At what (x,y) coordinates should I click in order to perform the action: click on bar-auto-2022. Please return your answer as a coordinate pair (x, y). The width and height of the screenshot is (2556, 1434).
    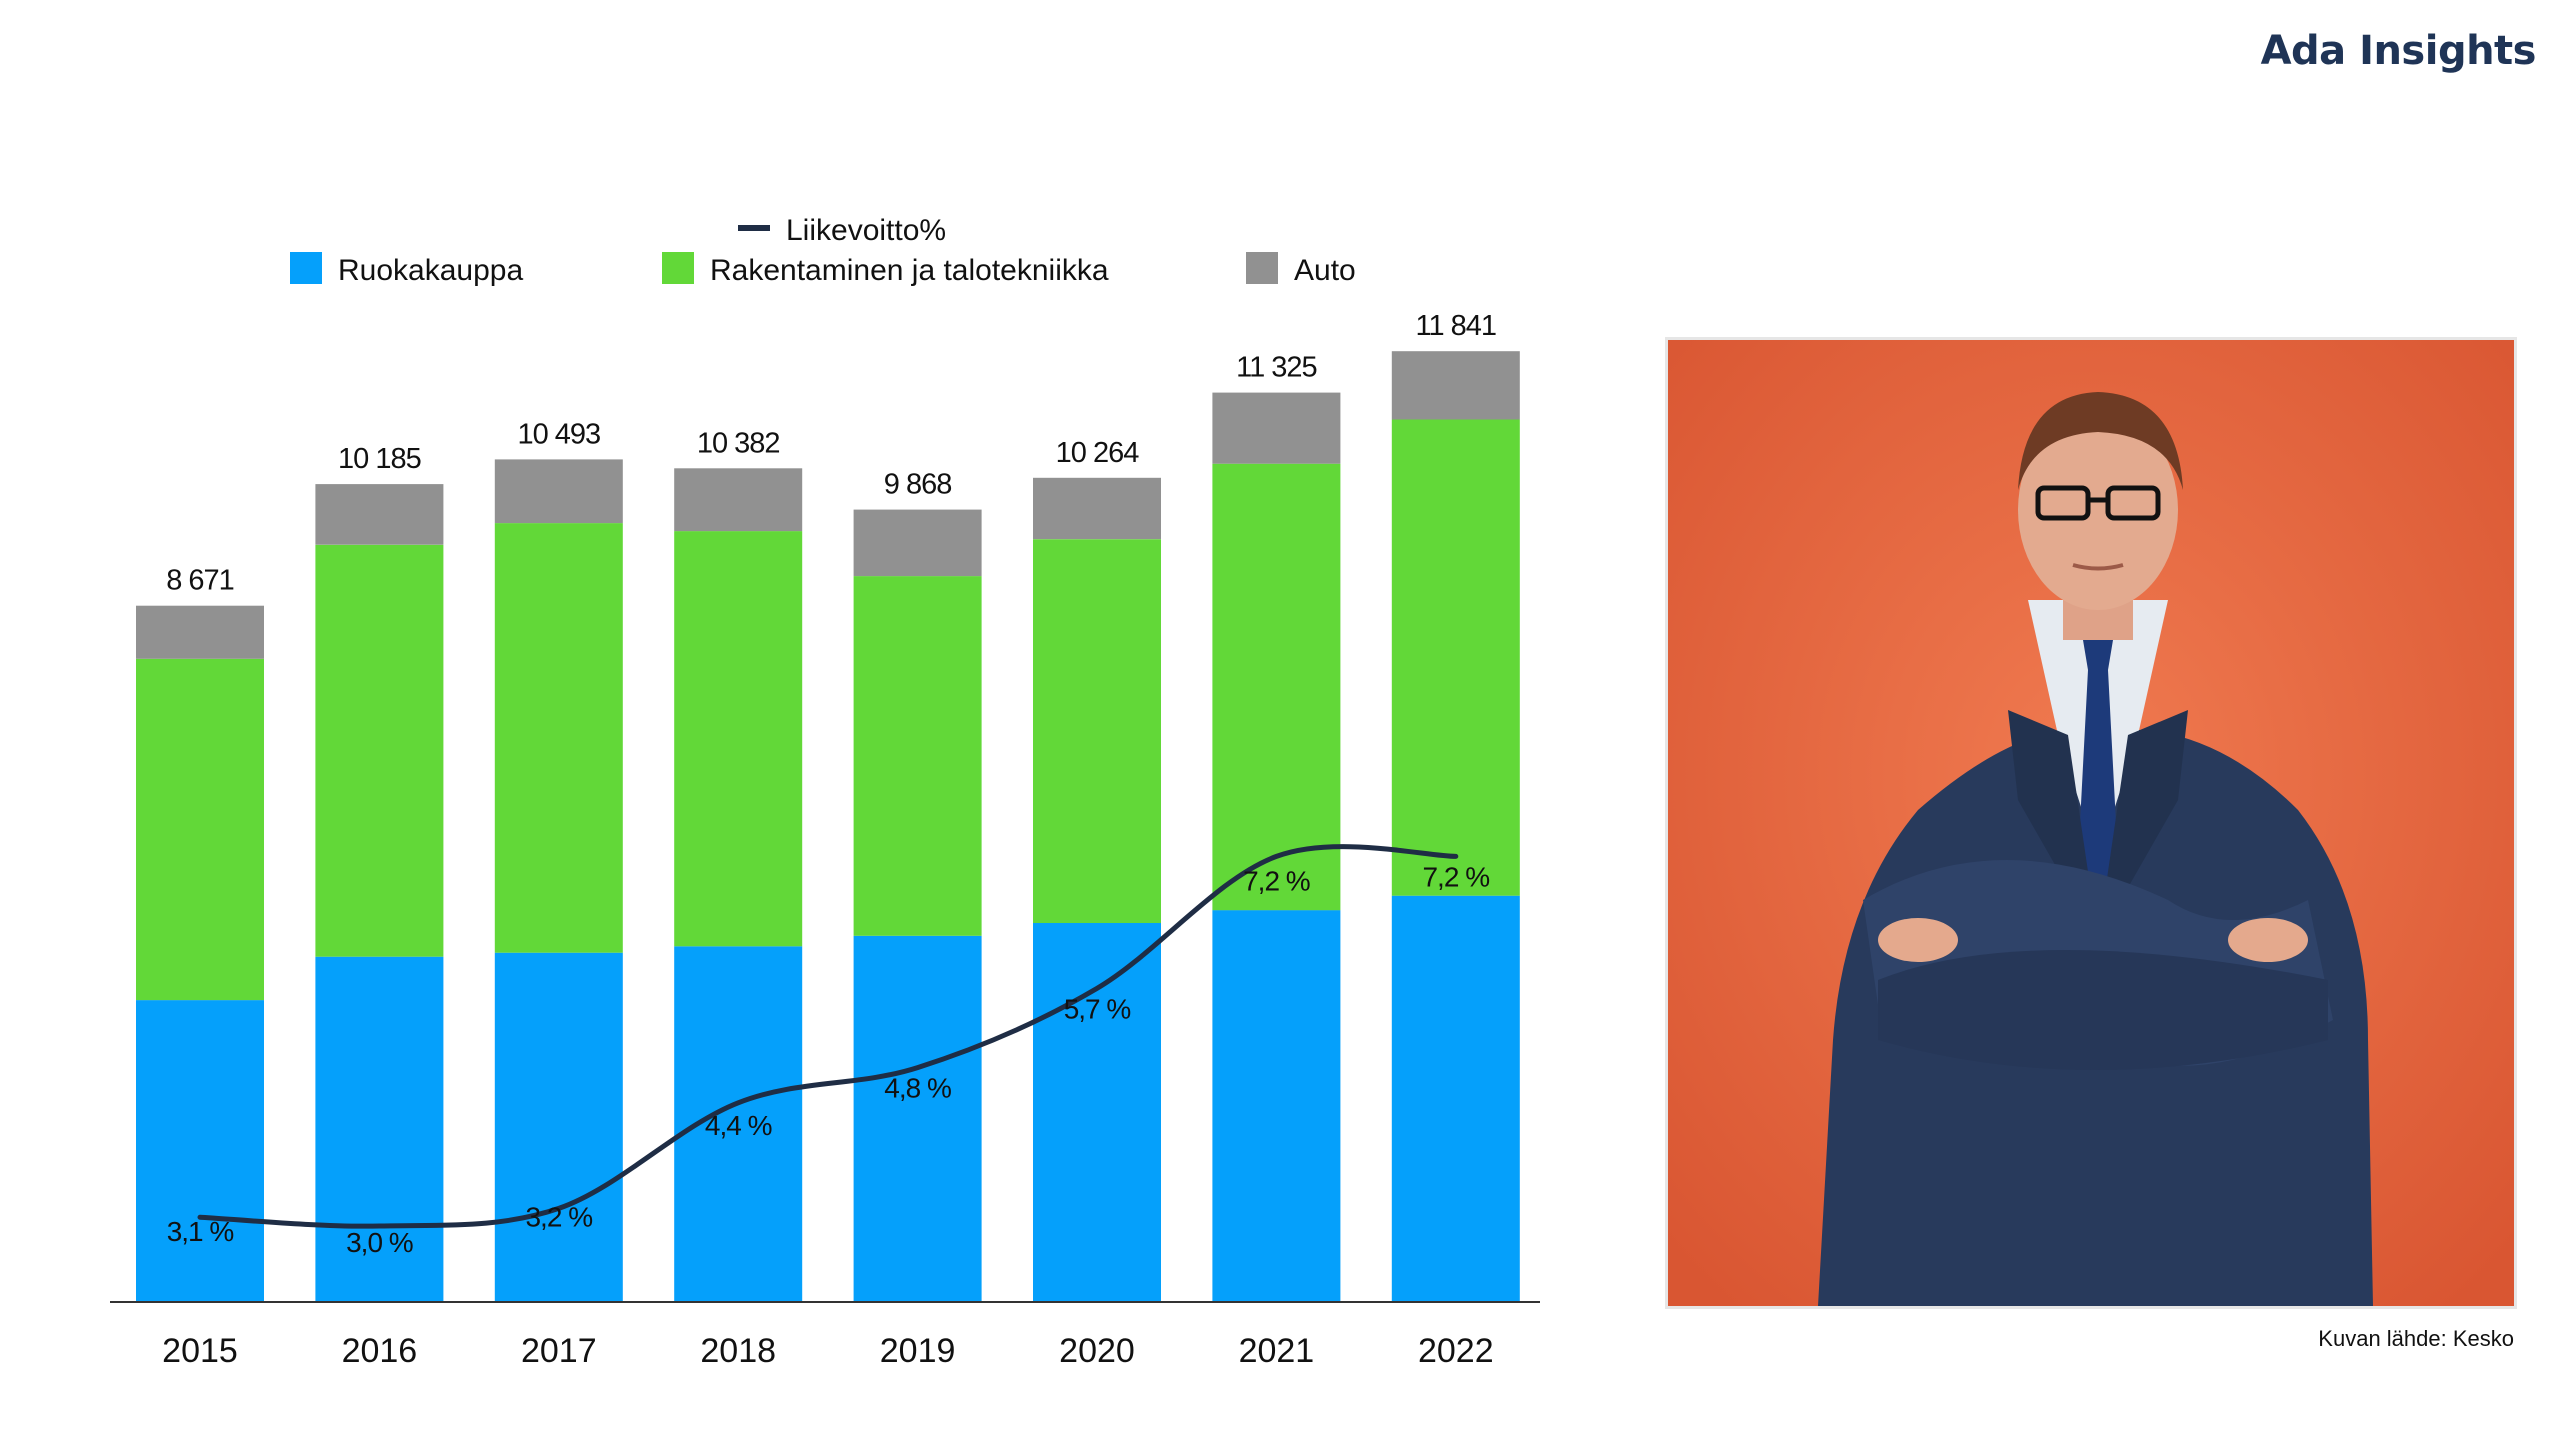
    Looking at the image, I should click on (1455, 385).